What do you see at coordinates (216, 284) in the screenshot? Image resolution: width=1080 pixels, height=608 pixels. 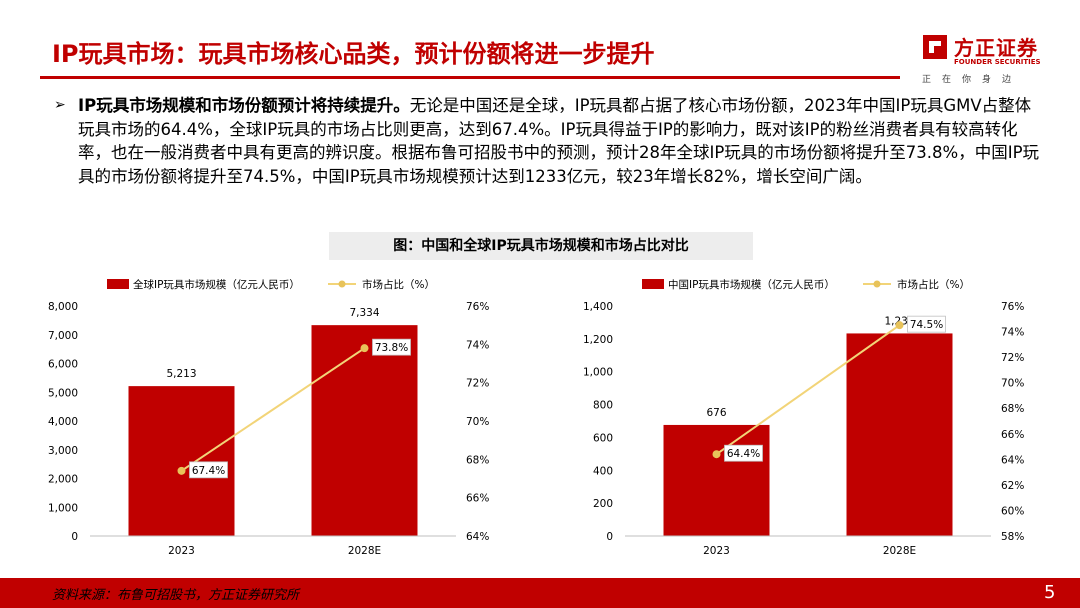 I see `legend-bar-label: 全球IP玩具市场规模（亿元人民币）` at bounding box center [216, 284].